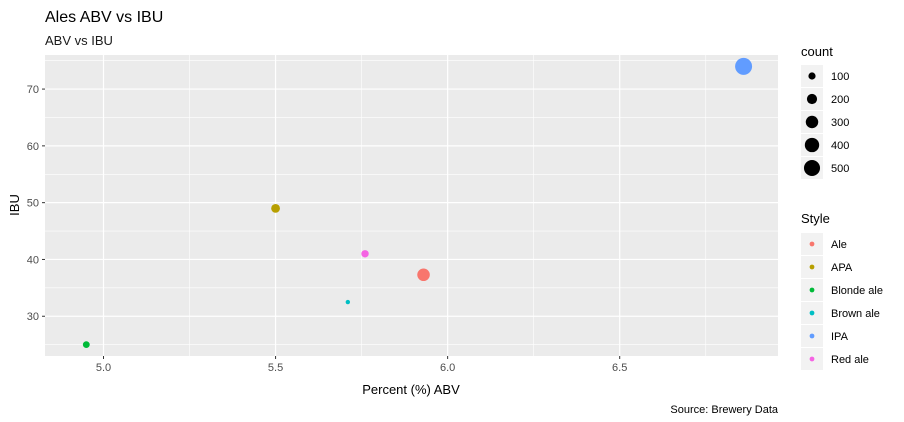  Describe the element at coordinates (33, 317) in the screenshot. I see `y-tick-label: 30` at that location.